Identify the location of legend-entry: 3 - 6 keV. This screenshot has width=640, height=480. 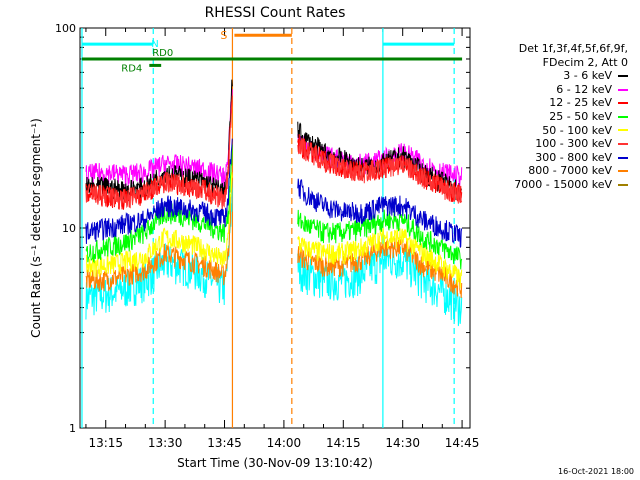
(571, 76).